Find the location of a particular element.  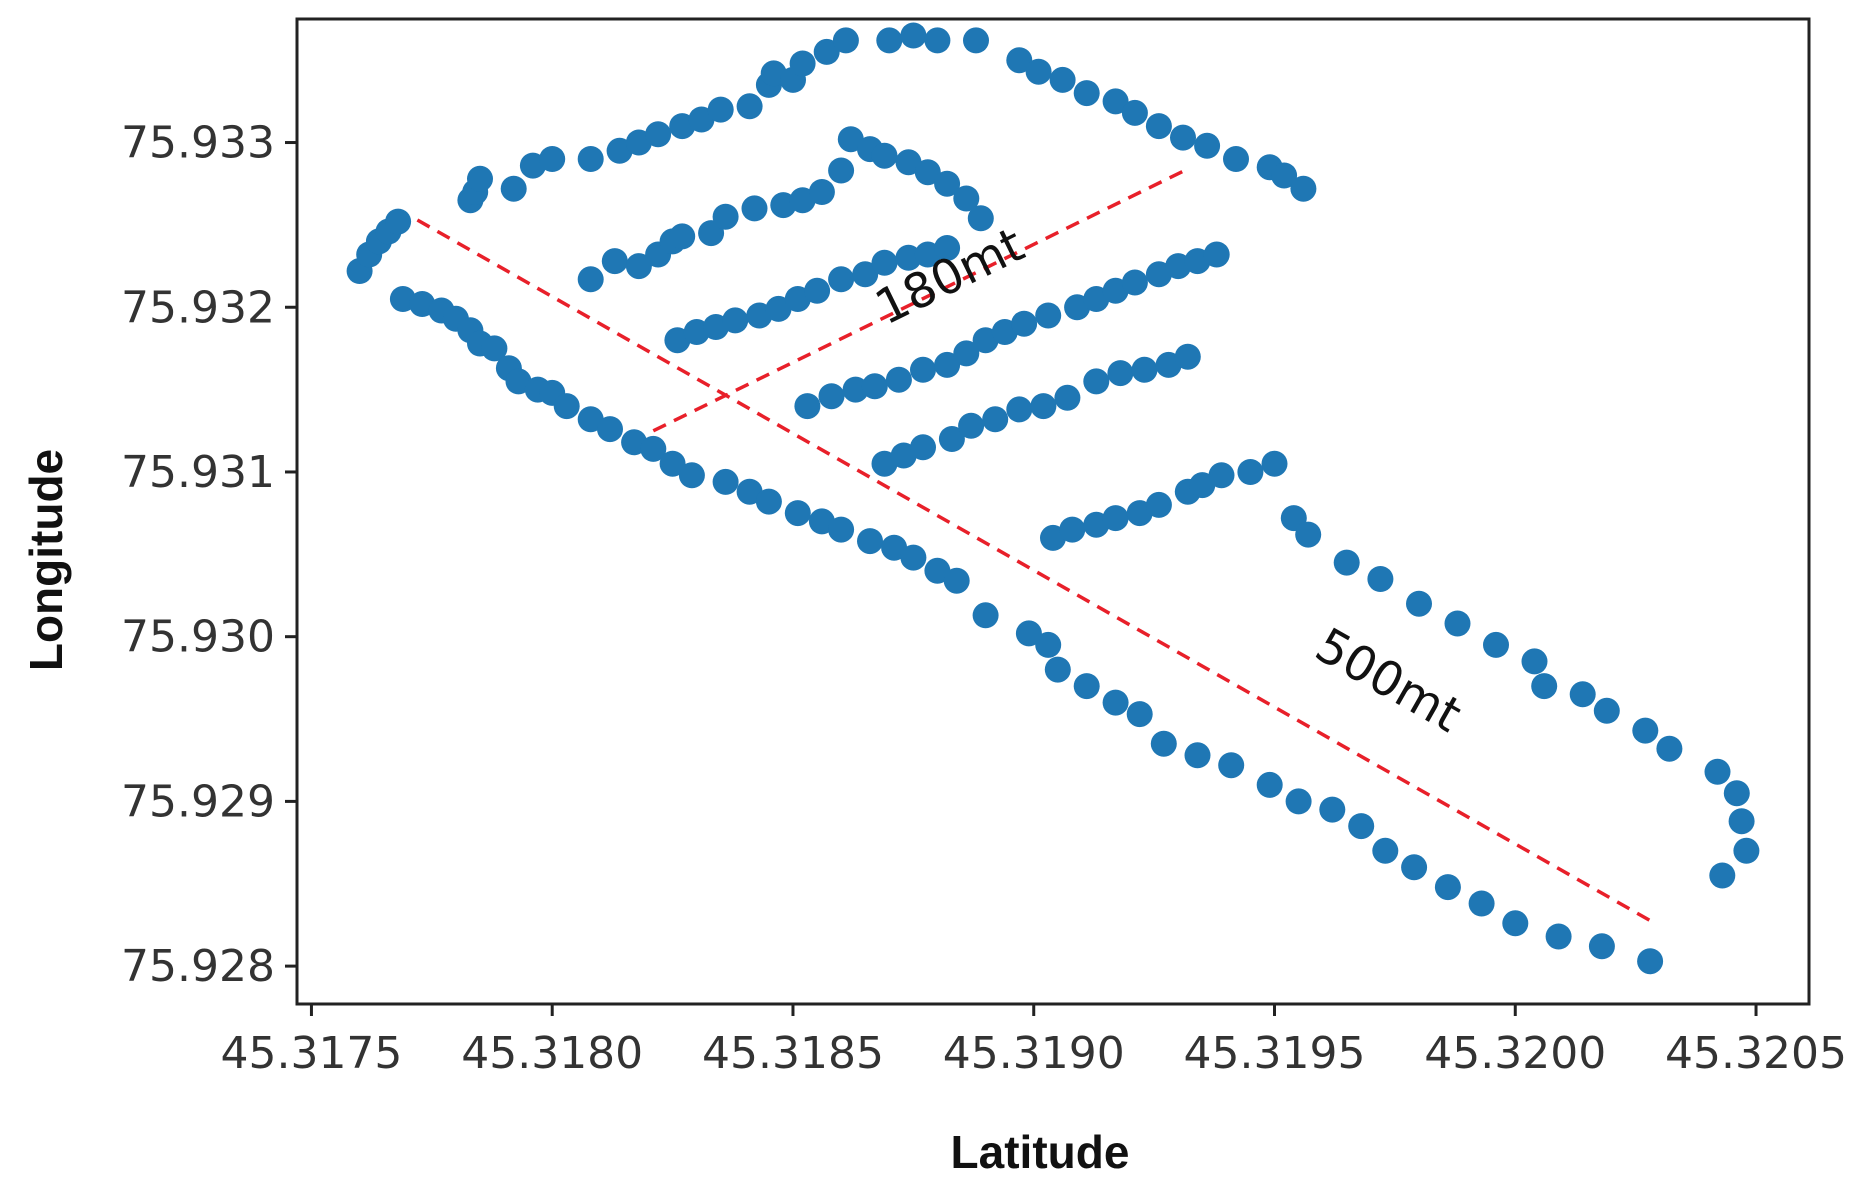

y-axis-ticks: 75.933 75.932 75.931 75.930 75.929 75.928 is located at coordinates (209, 555).